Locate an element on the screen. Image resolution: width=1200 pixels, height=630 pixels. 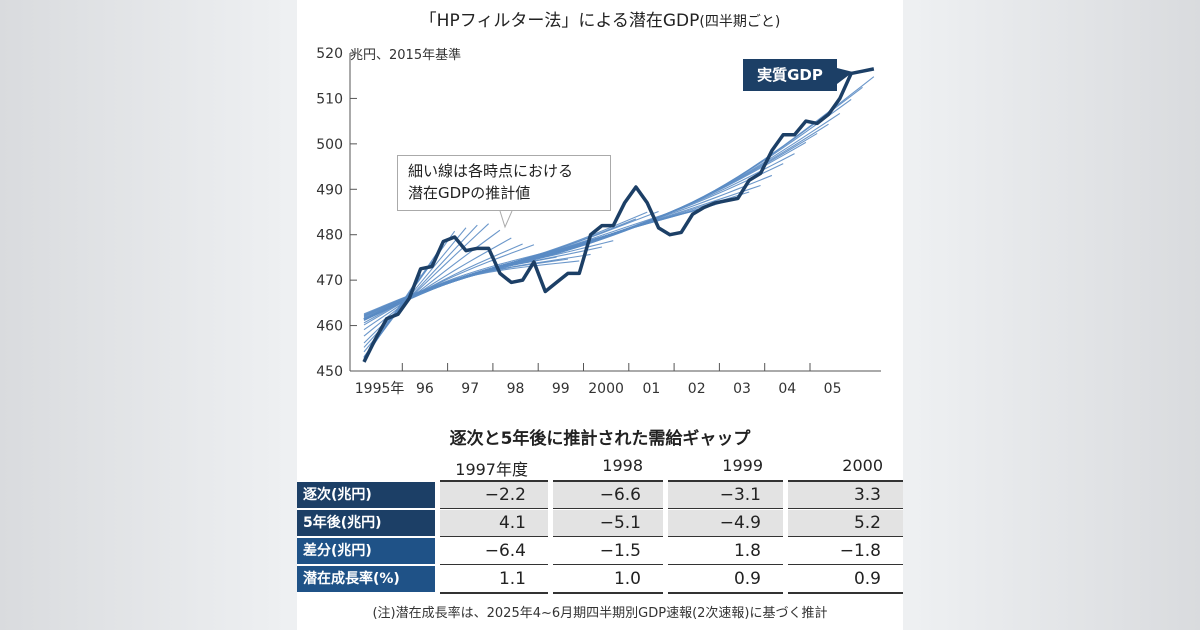
x-tick-label: 03 is located at coordinates (742, 389).